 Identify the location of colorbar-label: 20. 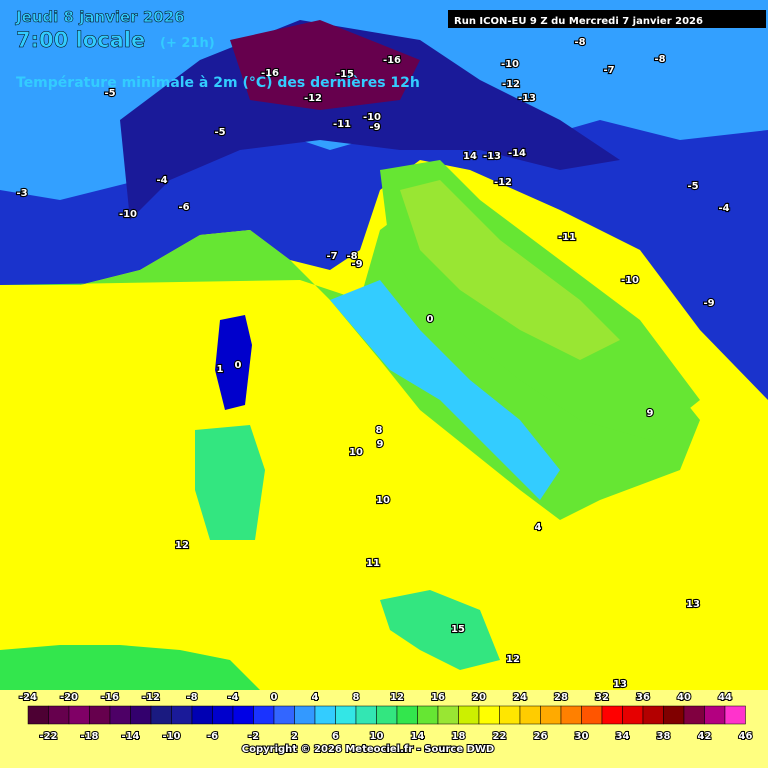
(479, 697).